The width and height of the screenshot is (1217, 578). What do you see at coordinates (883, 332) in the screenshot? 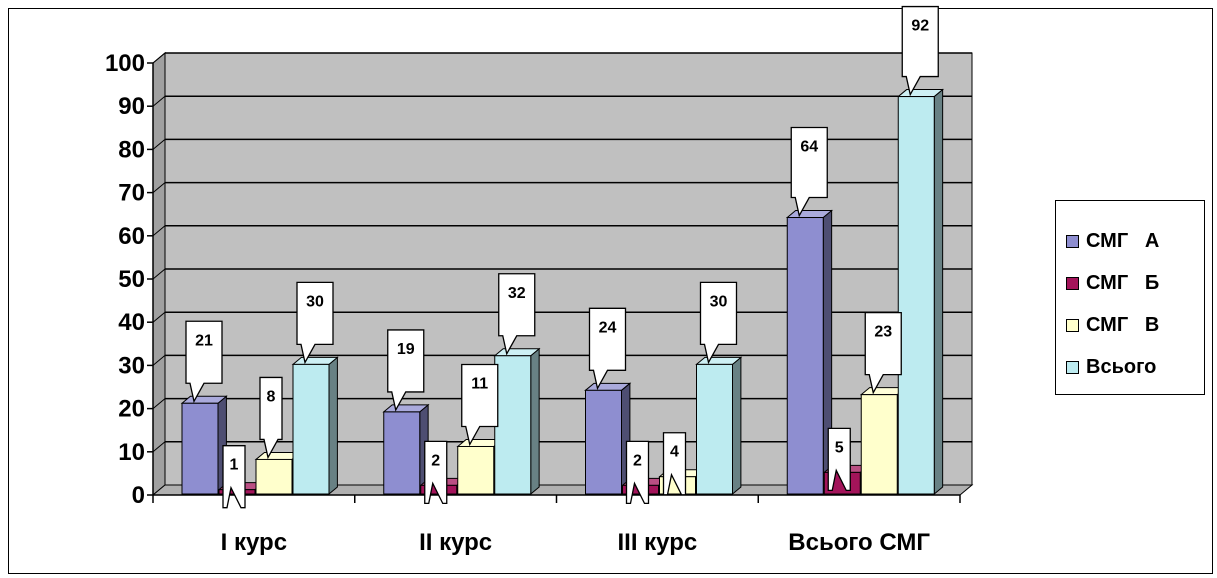
I see `data-label: 23` at bounding box center [883, 332].